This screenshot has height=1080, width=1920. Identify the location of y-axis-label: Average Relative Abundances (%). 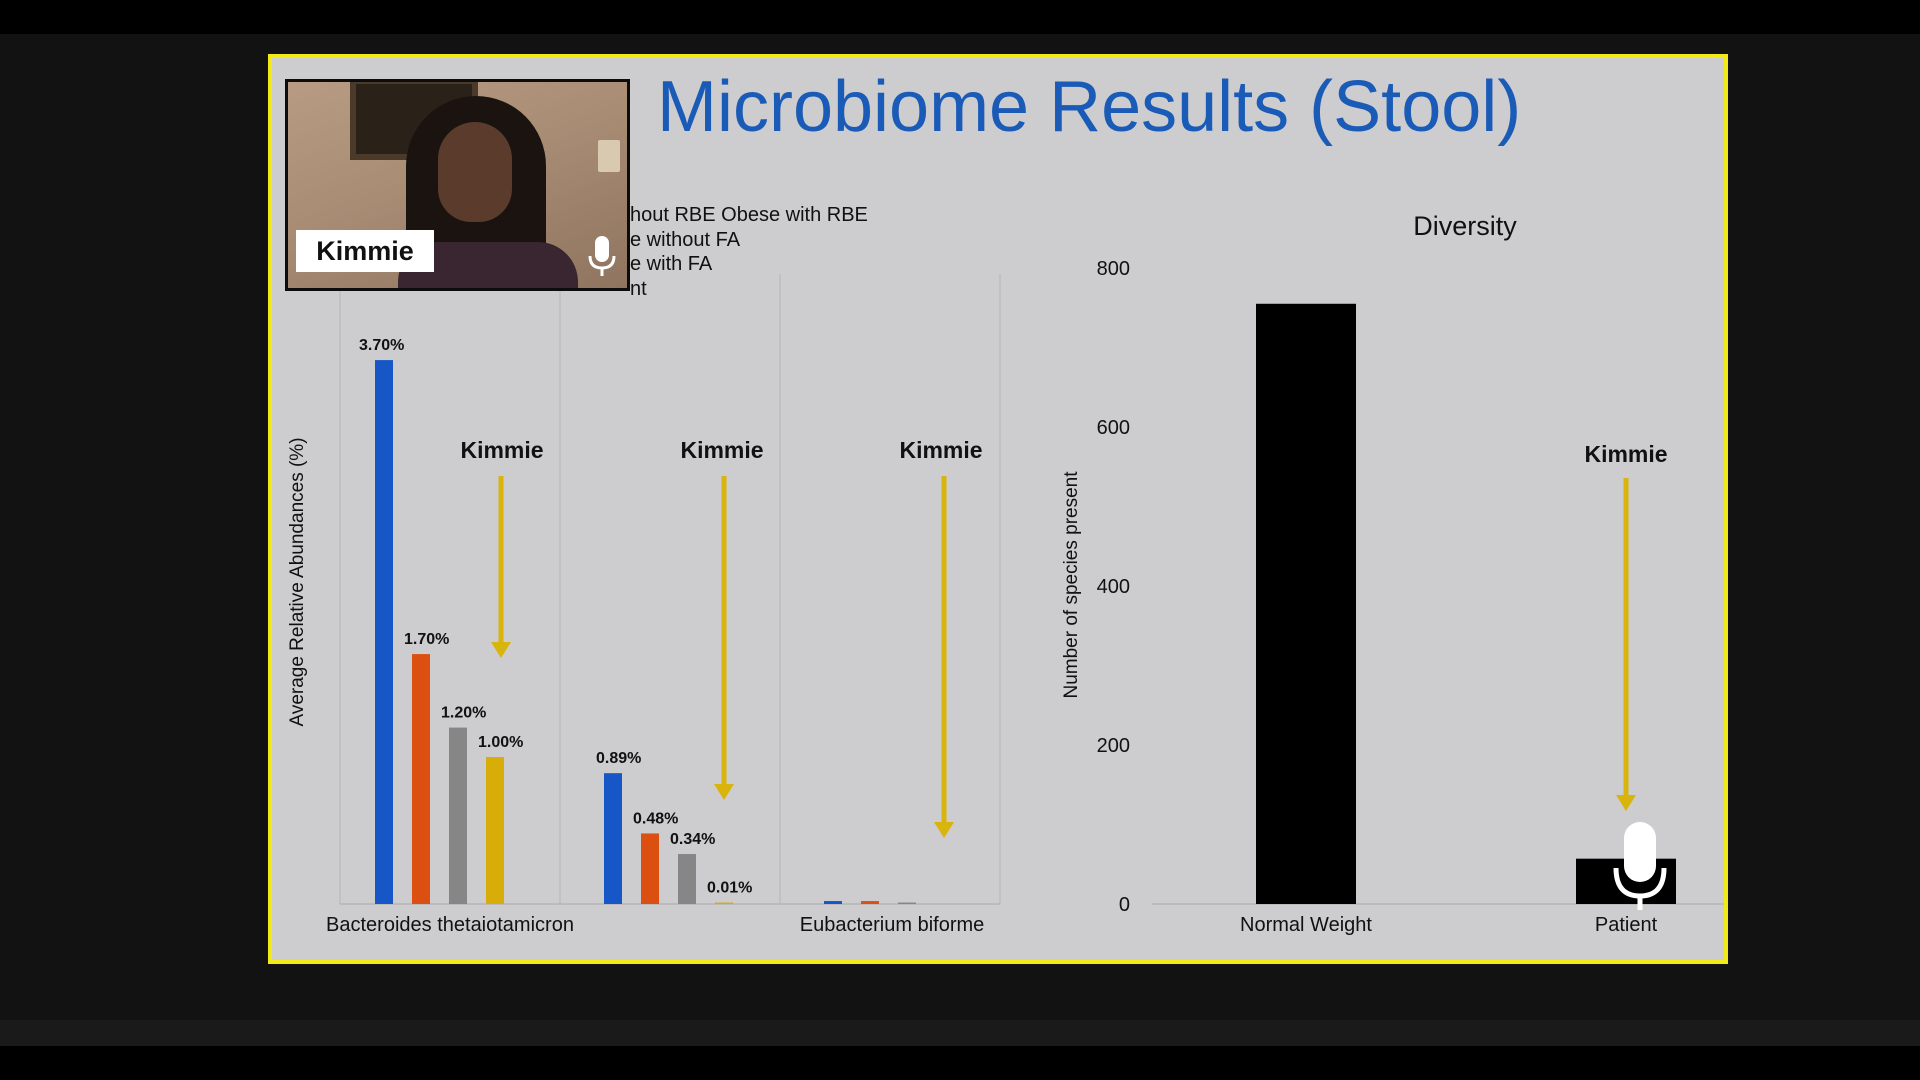
(297, 581).